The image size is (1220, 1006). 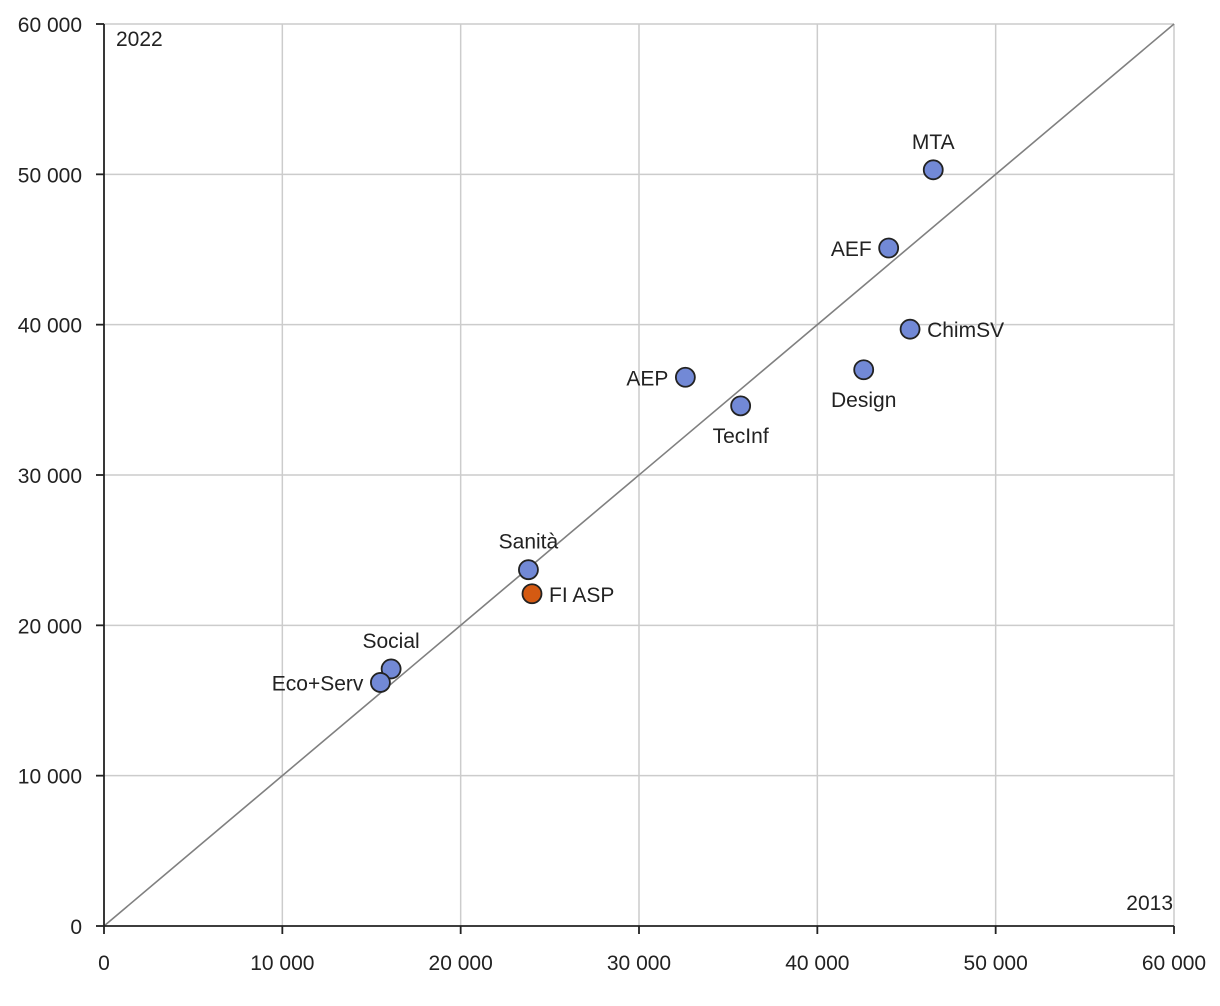 What do you see at coordinates (933, 142) in the screenshot?
I see `point-label: MTA` at bounding box center [933, 142].